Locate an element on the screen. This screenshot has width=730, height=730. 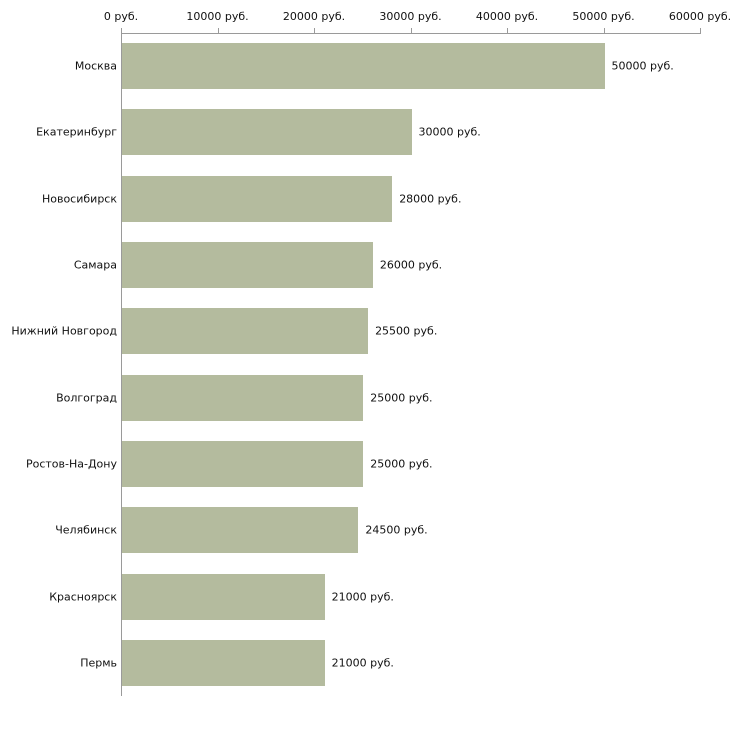
bar-value-label: 30000 руб. is located at coordinates (449, 132).